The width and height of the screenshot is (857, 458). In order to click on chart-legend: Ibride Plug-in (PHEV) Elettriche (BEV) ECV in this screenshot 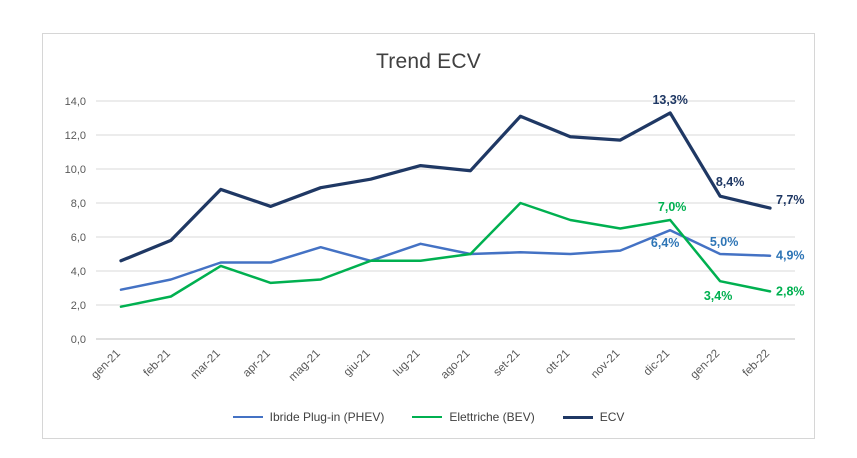, I will do `click(428, 417)`.